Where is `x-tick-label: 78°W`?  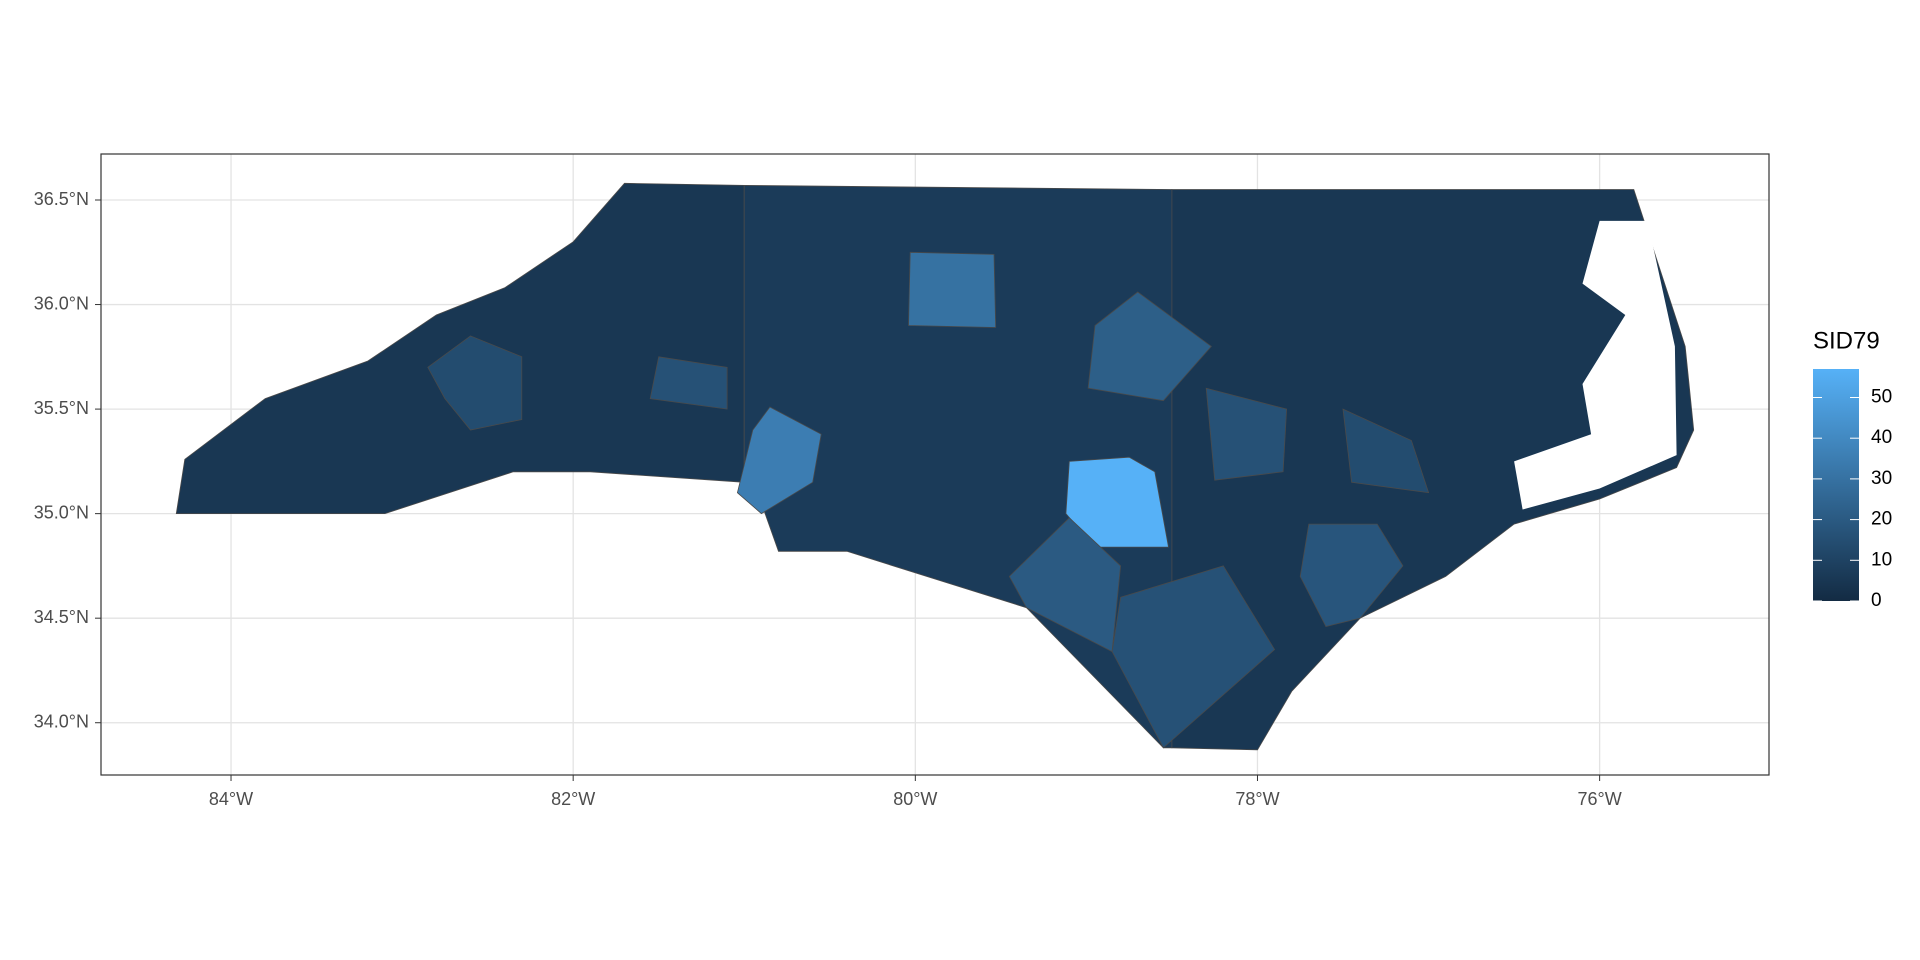
x-tick-label: 78°W is located at coordinates (1257, 799).